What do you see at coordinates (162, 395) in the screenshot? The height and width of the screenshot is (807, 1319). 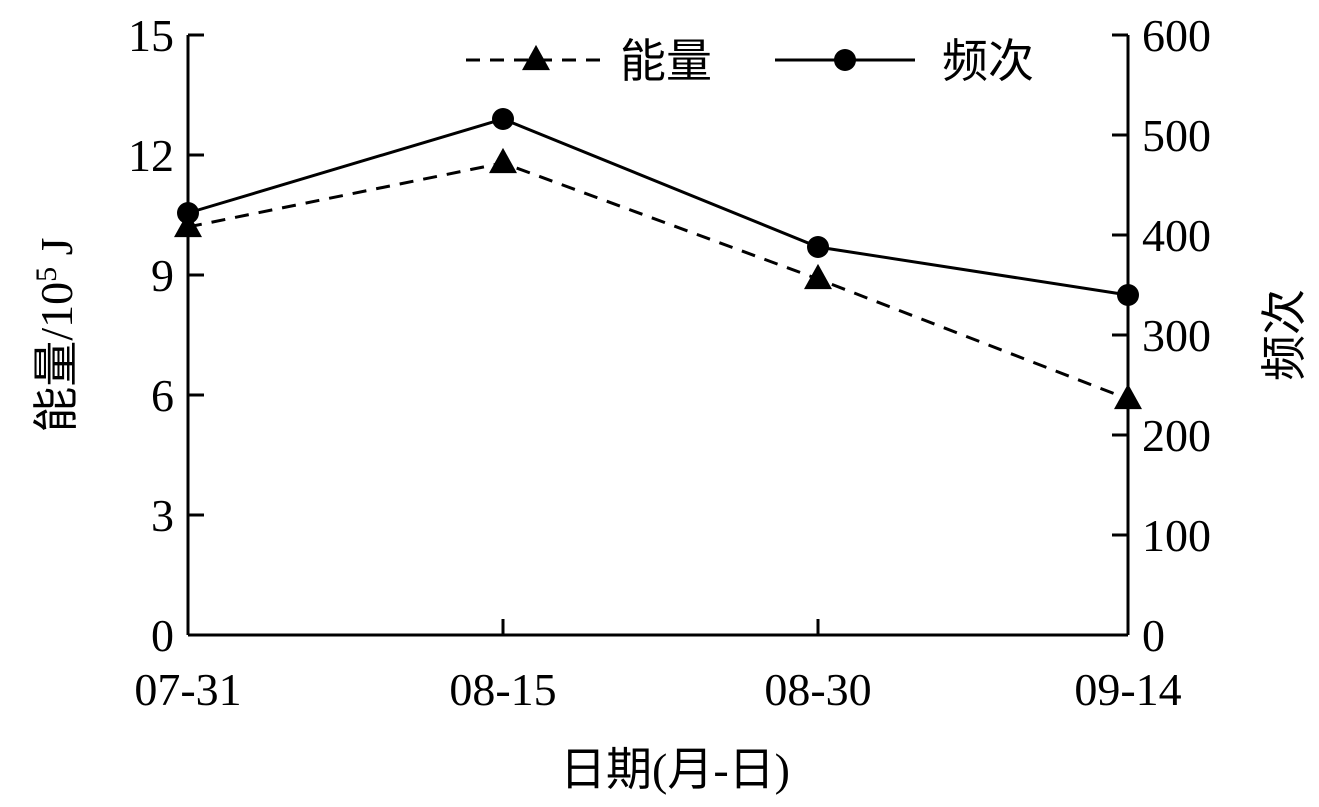 I see `left-tick-label: 6` at bounding box center [162, 395].